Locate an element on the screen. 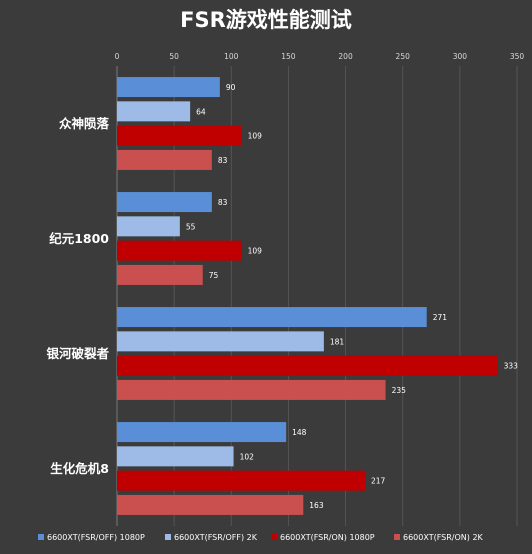 Image resolution: width=532 pixels, height=554 pixels. x-tick-label: 200 is located at coordinates (345, 56).